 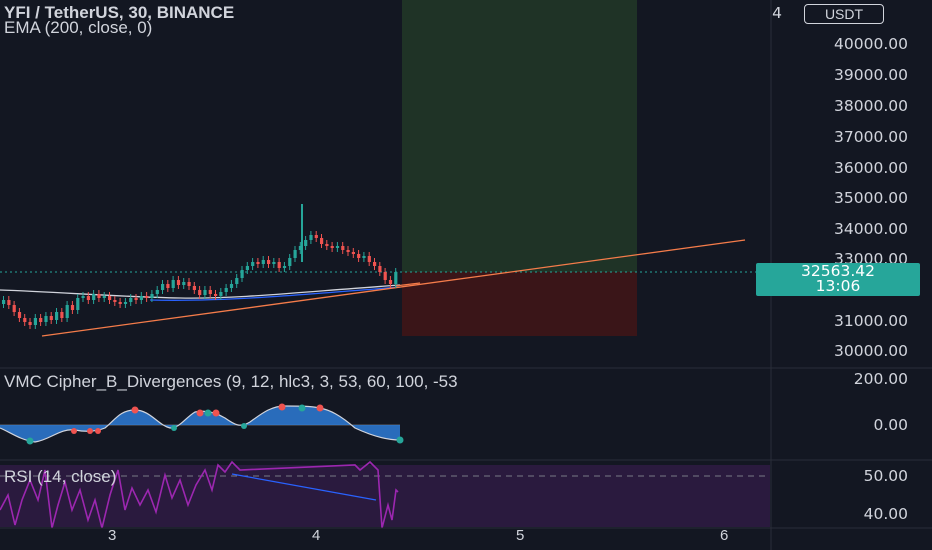 What do you see at coordinates (777, 13) in the screenshot?
I see `price-label: 4` at bounding box center [777, 13].